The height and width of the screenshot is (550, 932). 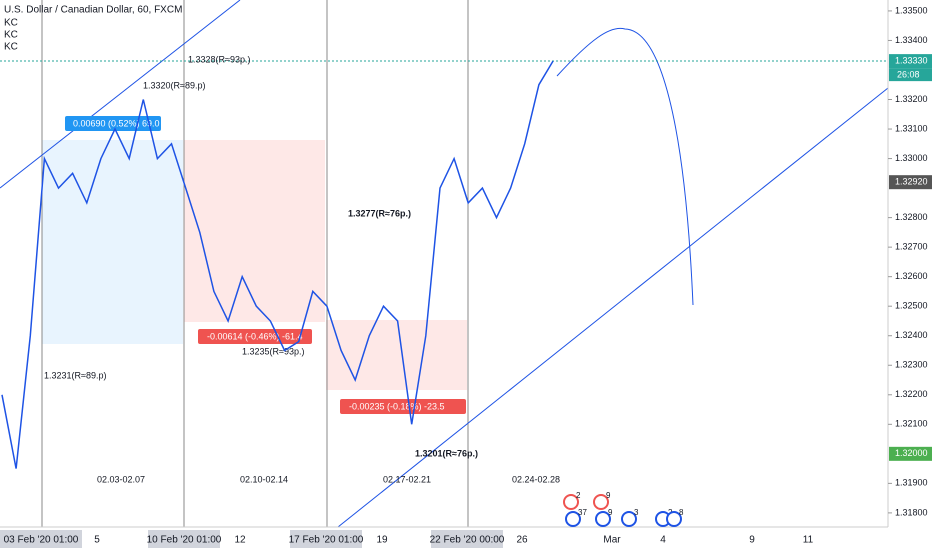 I want to click on symbol-title: U.S. Dollar / Canadian Dollar, 60, FXCM, so click(x=93, y=10).